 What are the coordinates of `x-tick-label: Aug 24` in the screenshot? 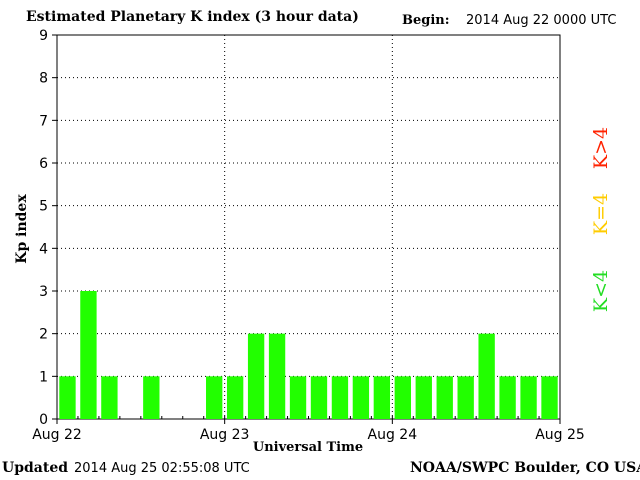 It's located at (393, 435).